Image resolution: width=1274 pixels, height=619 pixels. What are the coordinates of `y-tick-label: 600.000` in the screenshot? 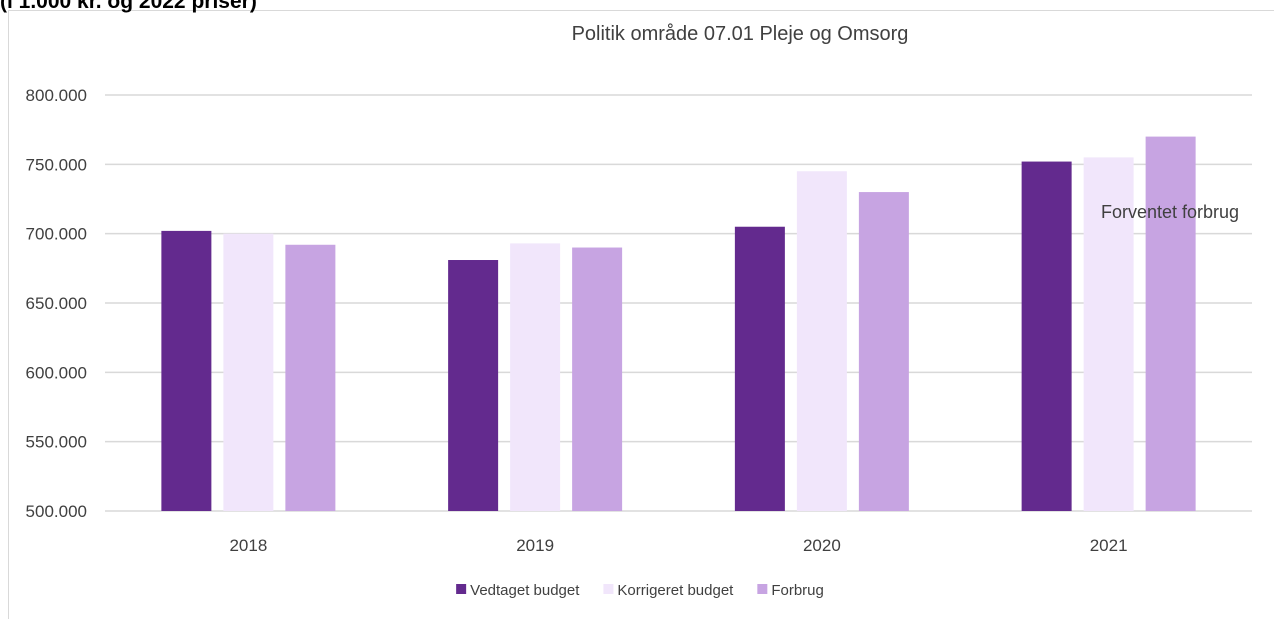 It's located at (56, 372).